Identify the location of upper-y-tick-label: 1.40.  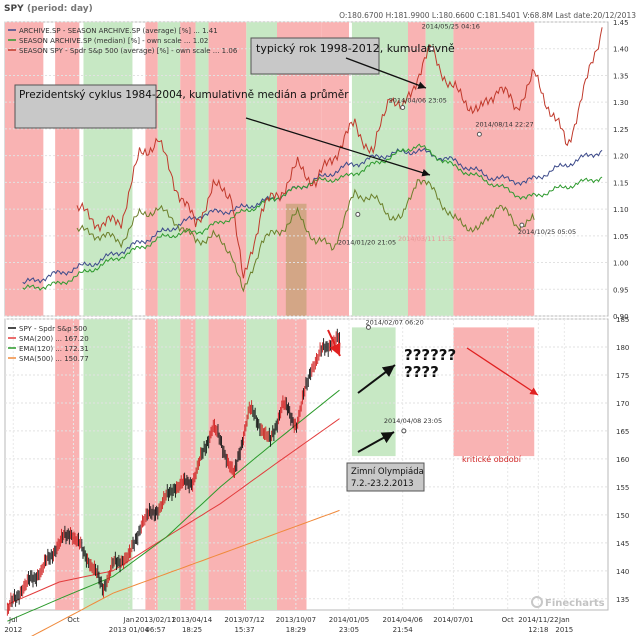
(621, 50).